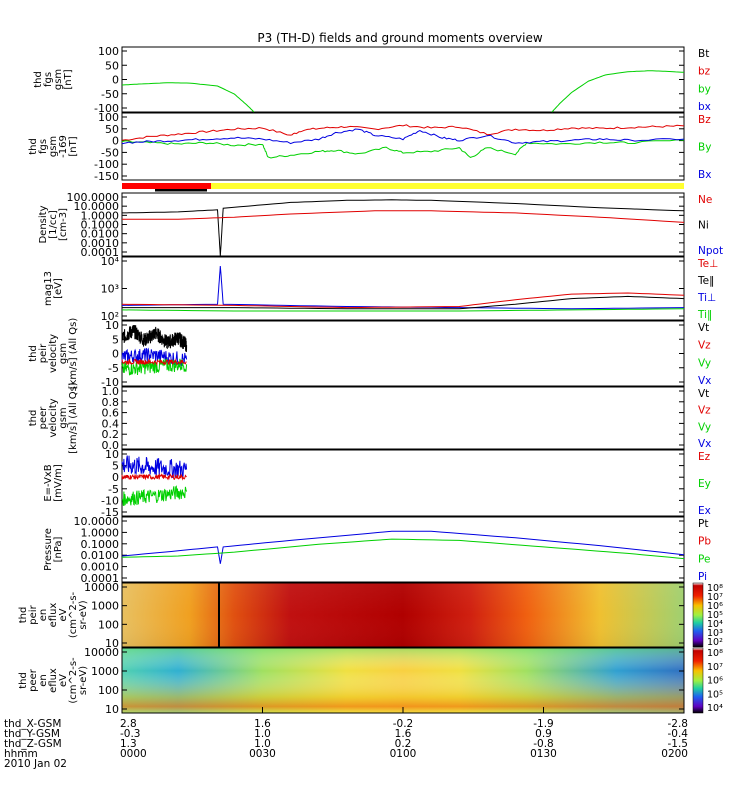  I want to click on series-Te‖, so click(403, 302).